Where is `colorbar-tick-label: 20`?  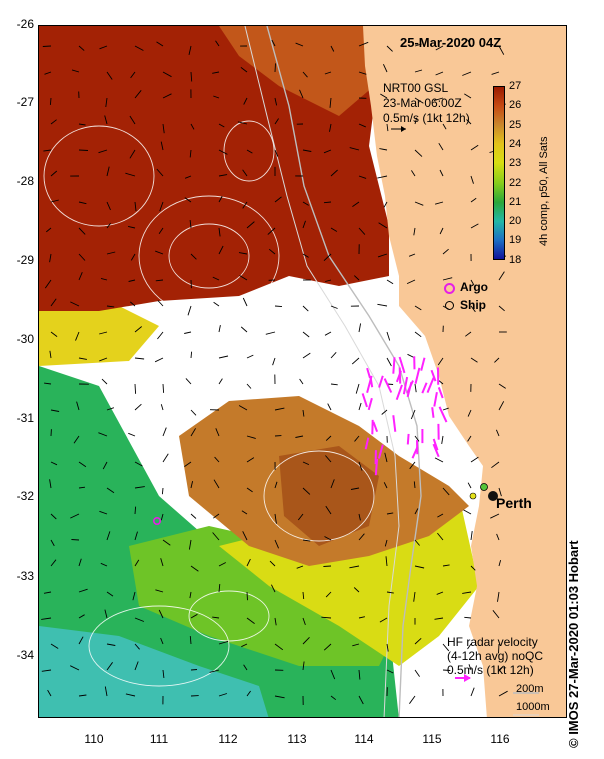 colorbar-tick-label: 20 is located at coordinates (515, 221).